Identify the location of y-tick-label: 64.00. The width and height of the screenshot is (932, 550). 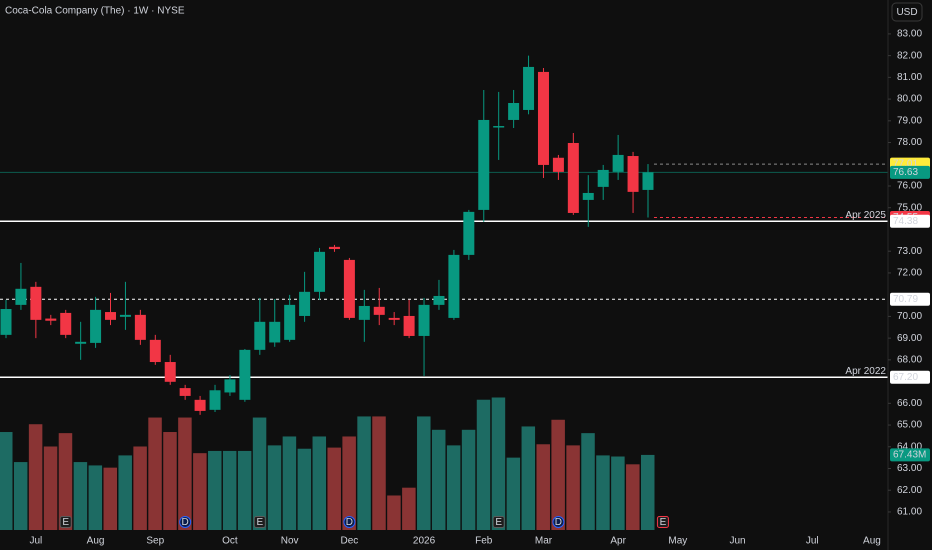
(909, 446).